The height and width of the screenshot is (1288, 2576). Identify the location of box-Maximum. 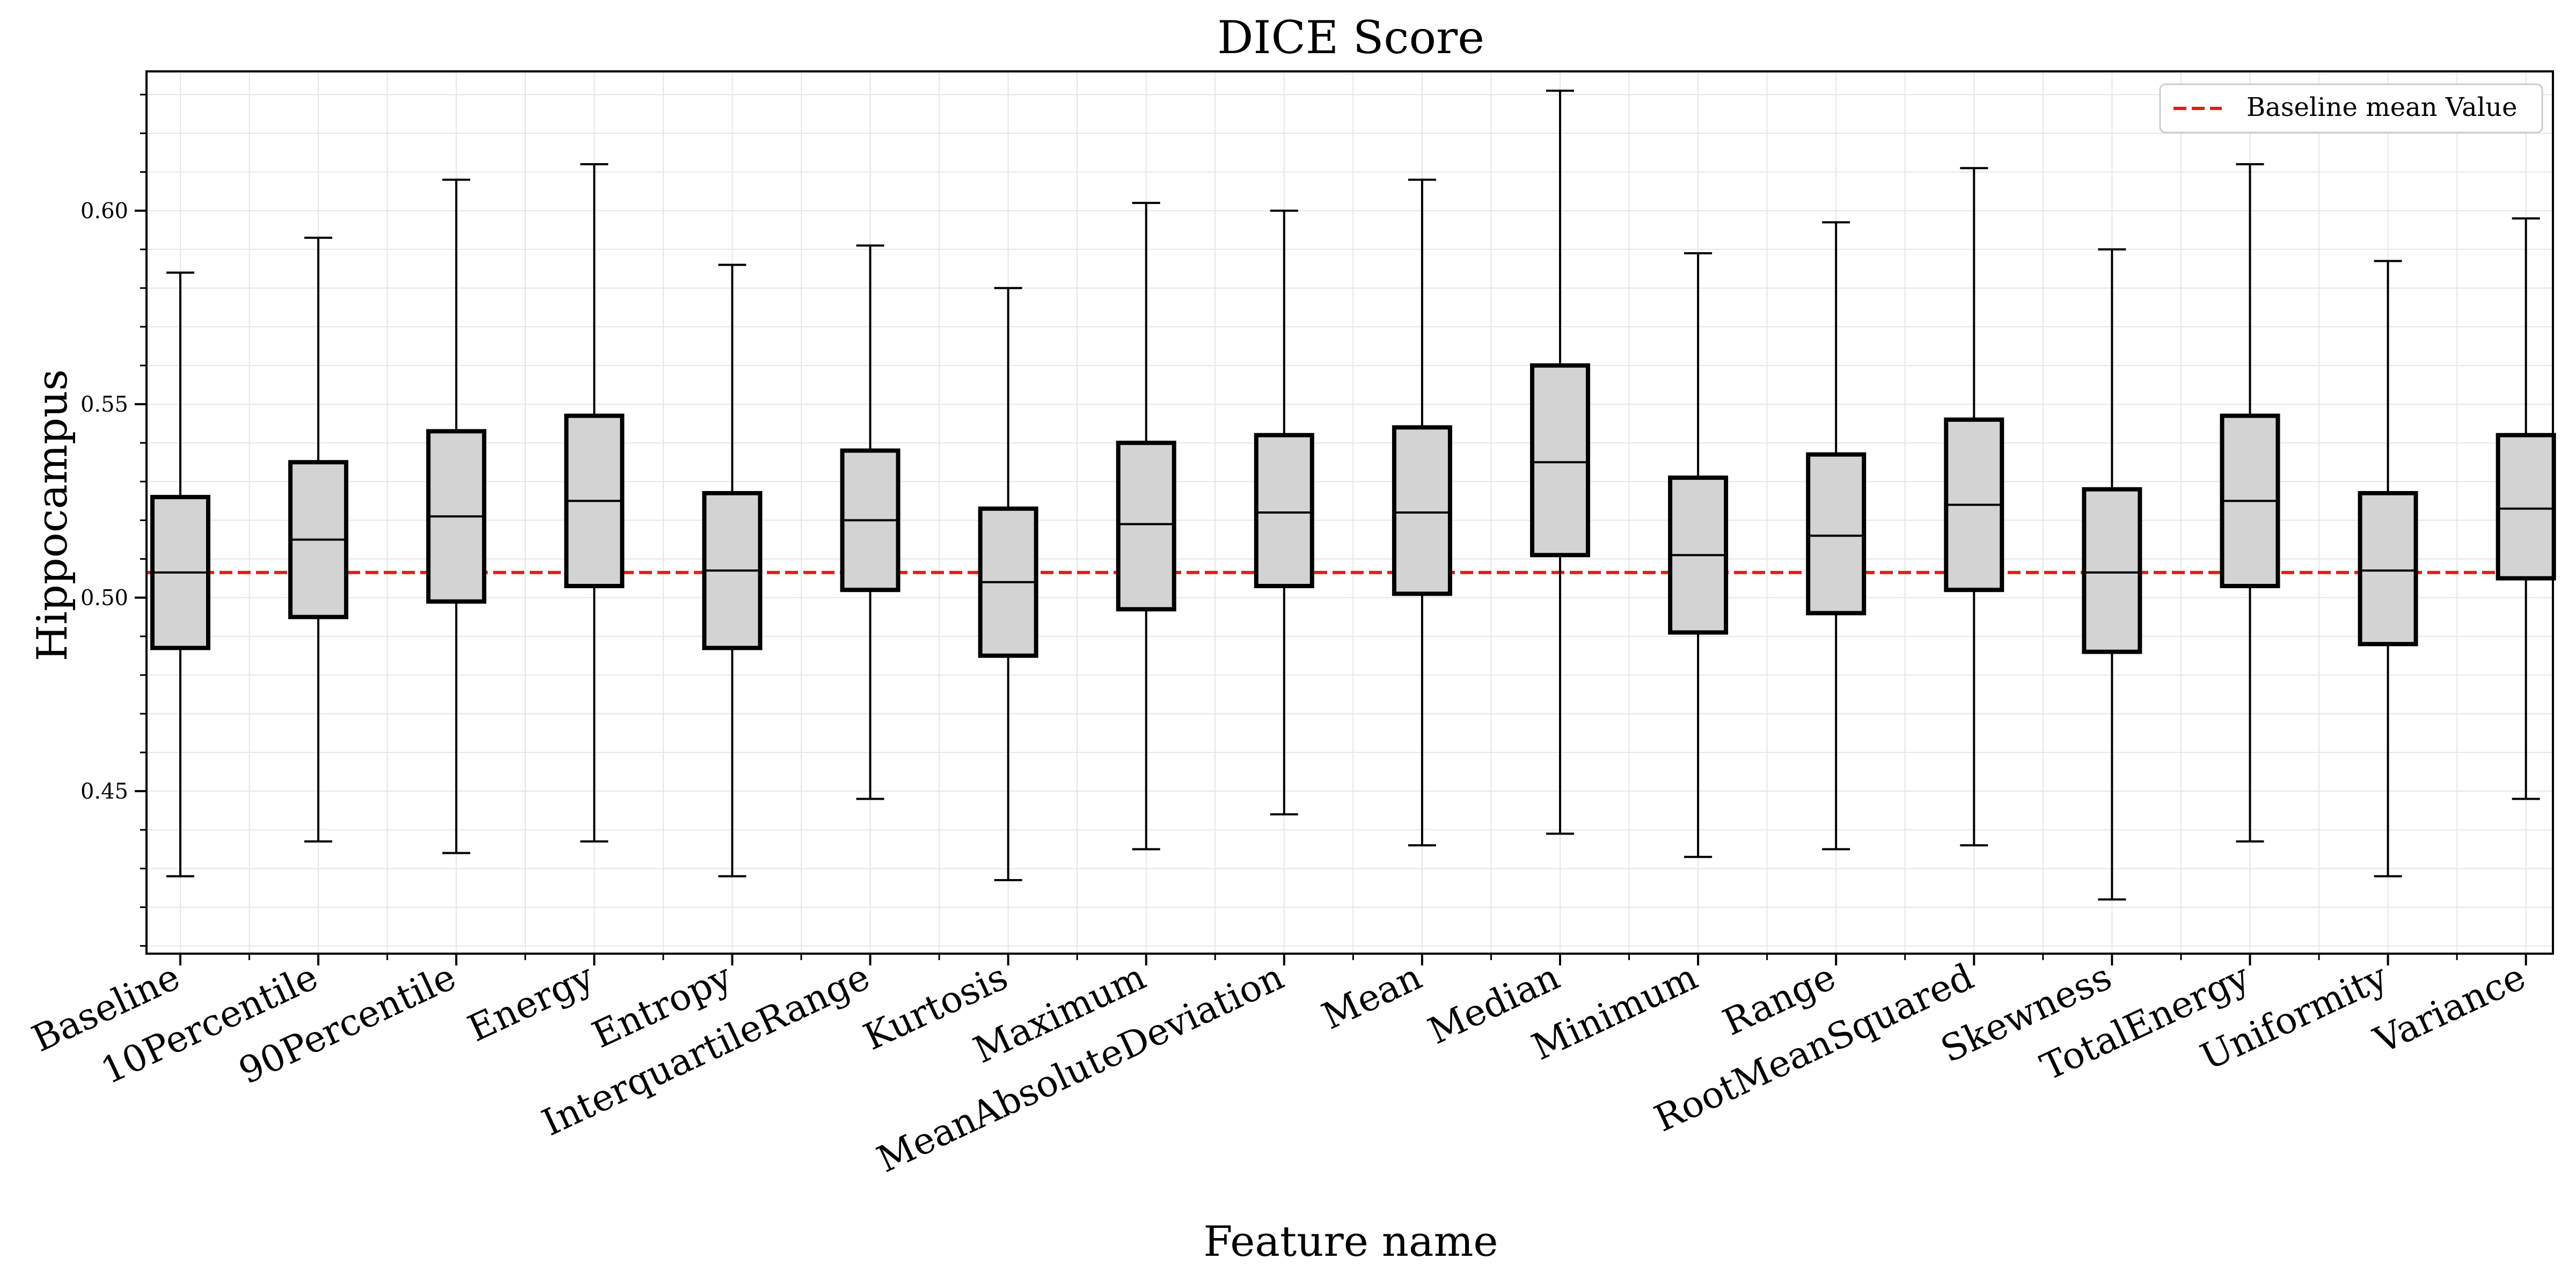
(1146, 526).